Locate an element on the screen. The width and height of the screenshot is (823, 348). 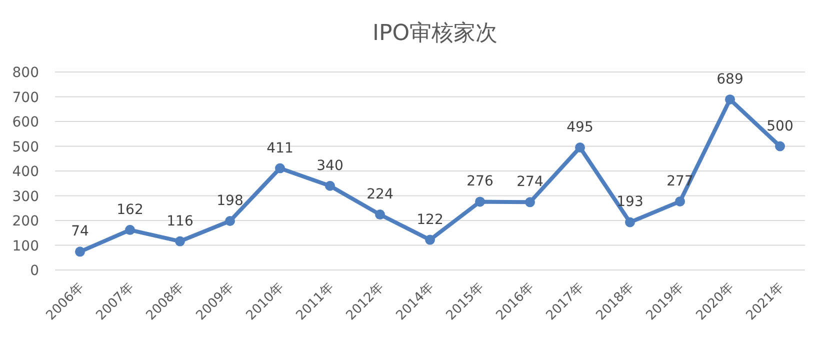
chart-title: IPO审核家次 is located at coordinates (435, 33).